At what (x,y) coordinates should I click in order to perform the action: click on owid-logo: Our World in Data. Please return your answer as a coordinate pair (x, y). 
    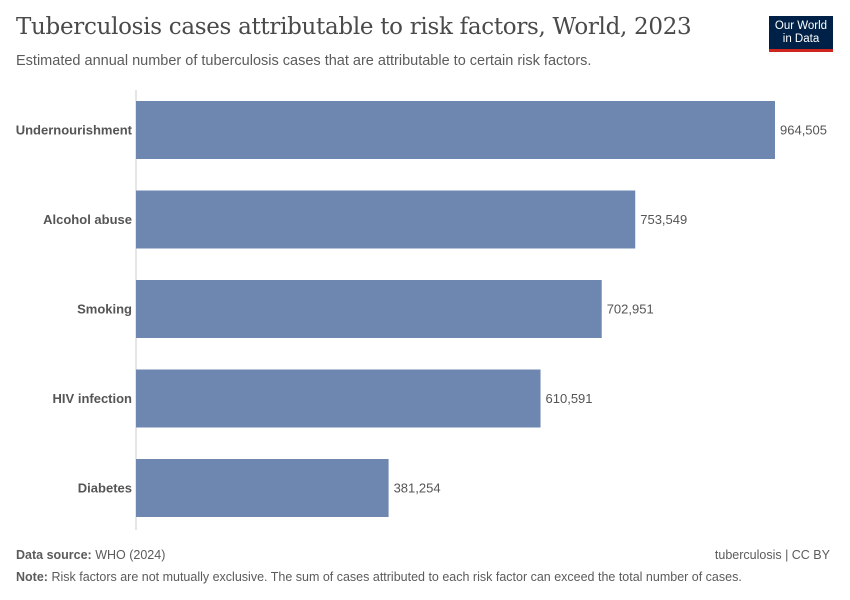
    Looking at the image, I should click on (801, 34).